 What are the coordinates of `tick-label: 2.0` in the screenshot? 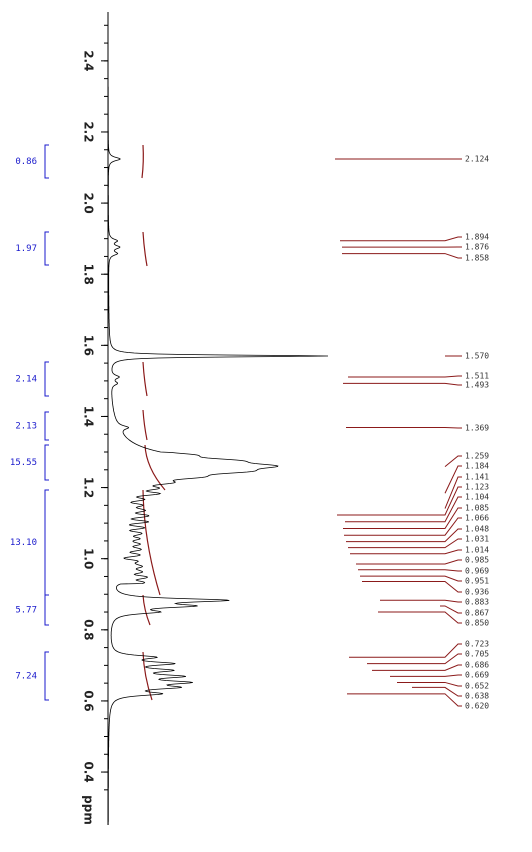 It's located at (89, 202).